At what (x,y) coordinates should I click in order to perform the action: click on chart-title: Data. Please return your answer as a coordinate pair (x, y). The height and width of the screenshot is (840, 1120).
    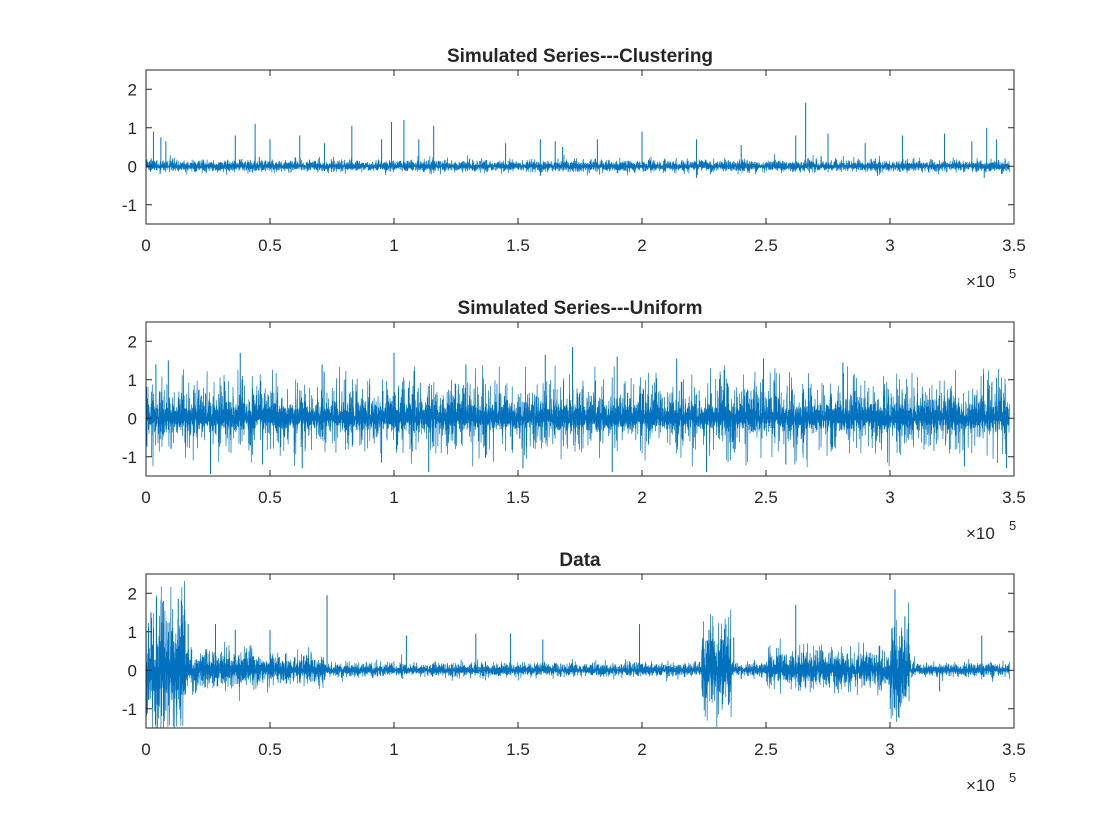
    Looking at the image, I should click on (580, 560).